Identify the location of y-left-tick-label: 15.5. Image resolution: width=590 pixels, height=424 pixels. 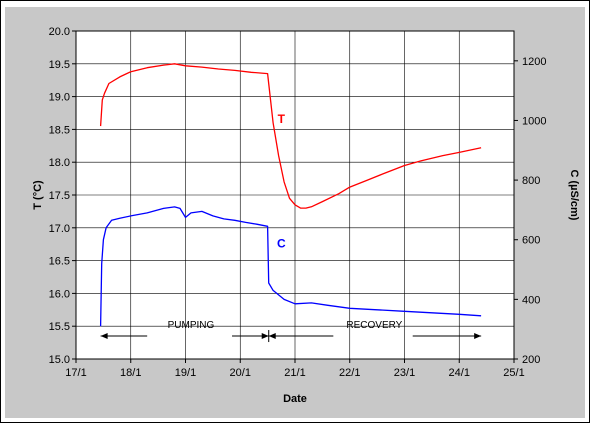
(59, 327).